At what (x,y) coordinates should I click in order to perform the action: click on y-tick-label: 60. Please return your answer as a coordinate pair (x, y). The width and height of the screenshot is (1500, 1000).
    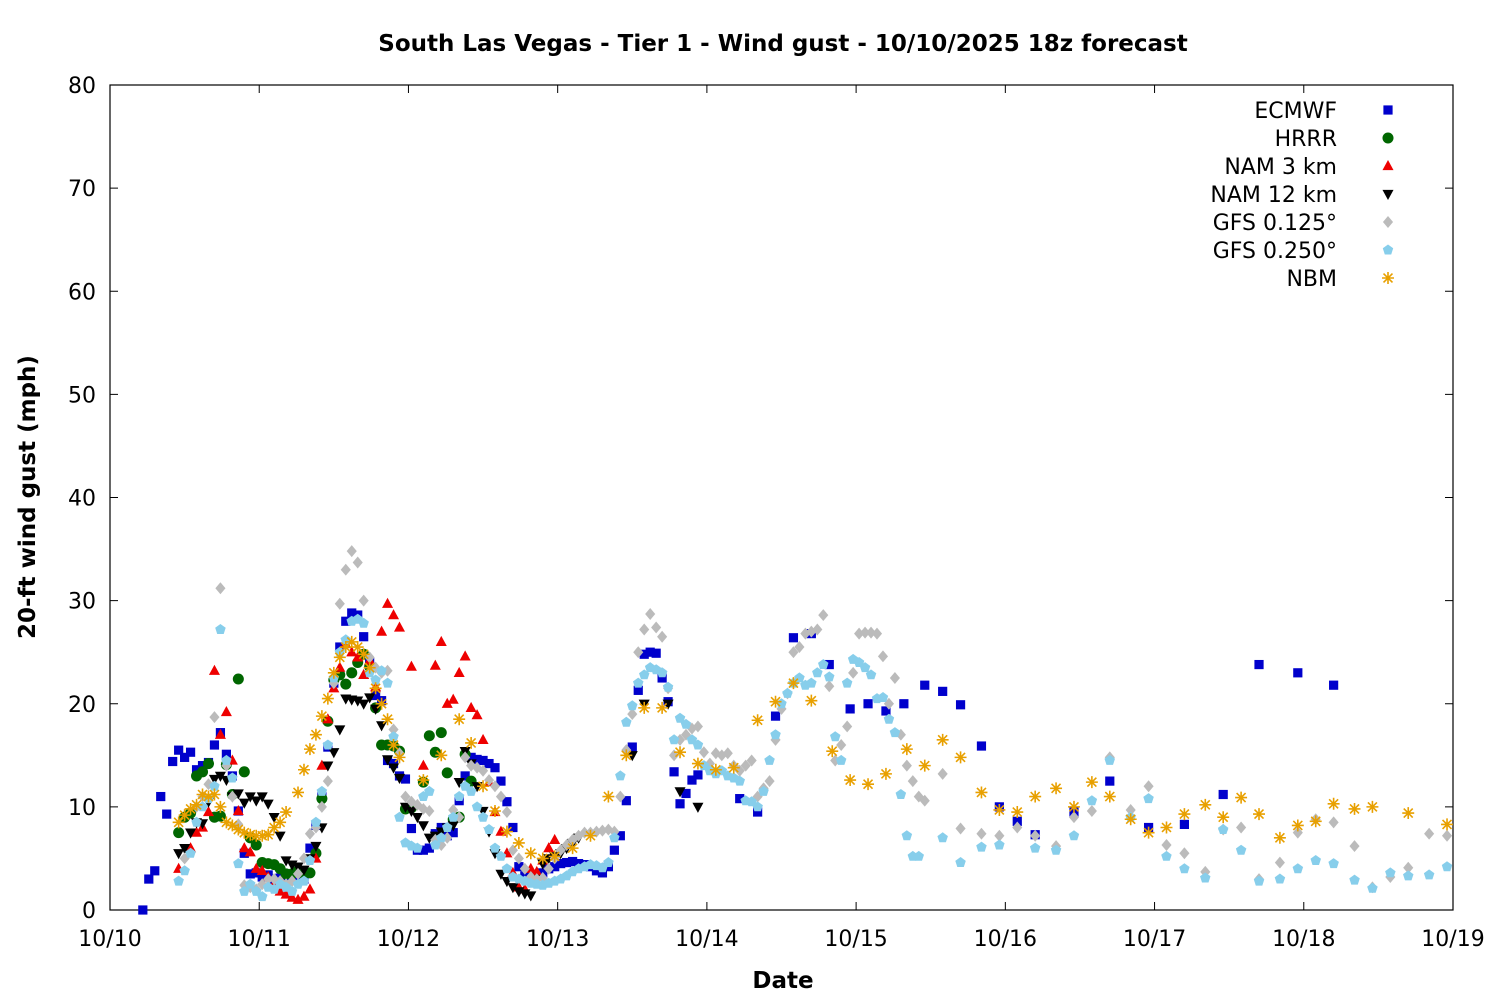
    Looking at the image, I should click on (82, 292).